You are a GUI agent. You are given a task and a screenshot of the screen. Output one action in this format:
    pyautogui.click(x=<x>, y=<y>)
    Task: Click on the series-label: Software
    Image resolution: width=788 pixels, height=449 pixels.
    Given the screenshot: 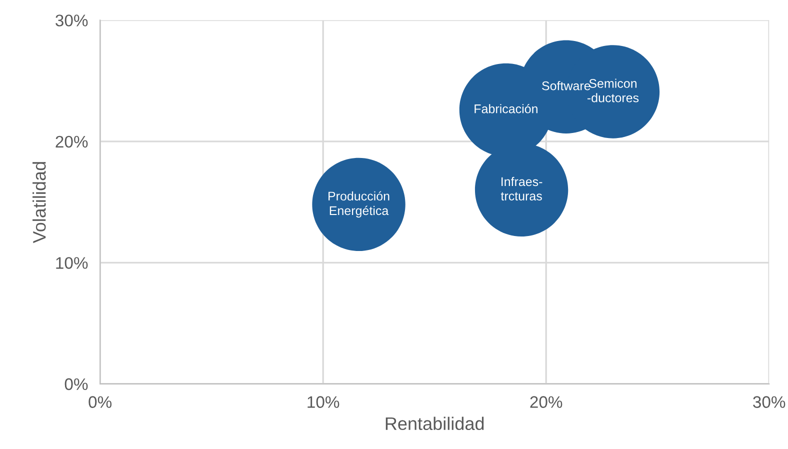 What is the action you would take?
    pyautogui.click(x=566, y=85)
    